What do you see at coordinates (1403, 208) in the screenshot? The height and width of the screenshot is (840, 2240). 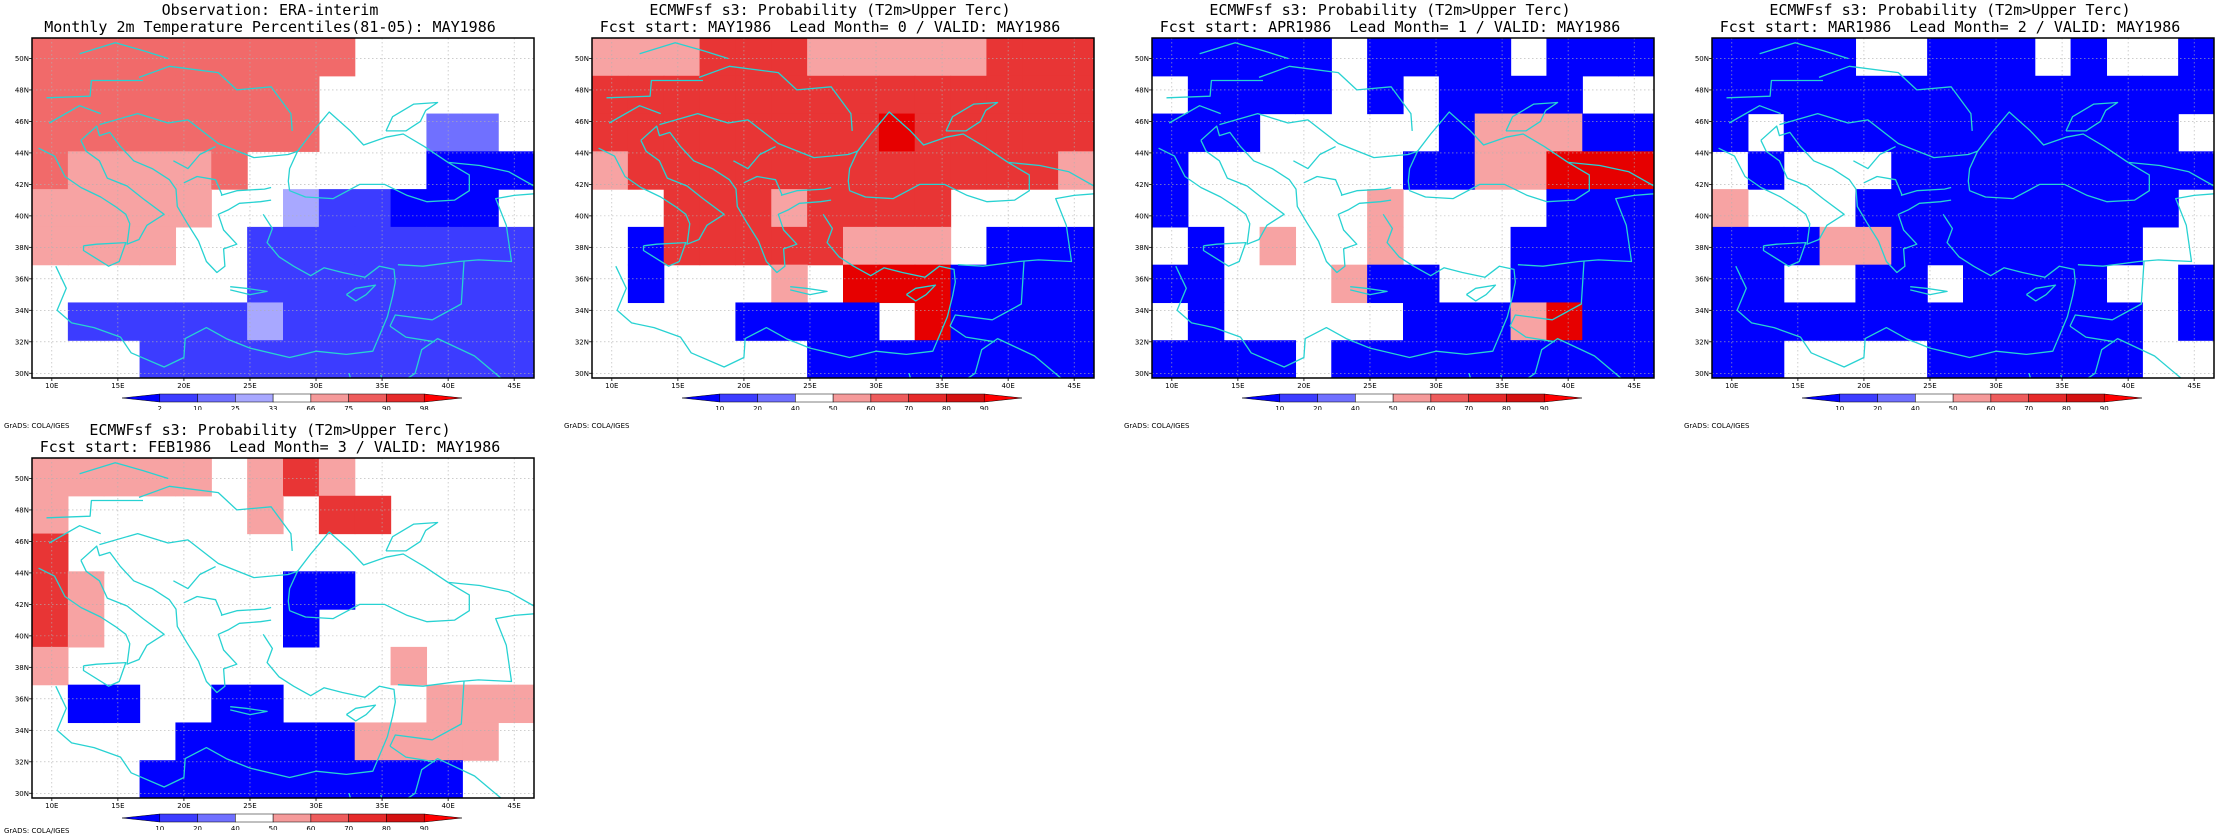 I see `map-frame` at bounding box center [1403, 208].